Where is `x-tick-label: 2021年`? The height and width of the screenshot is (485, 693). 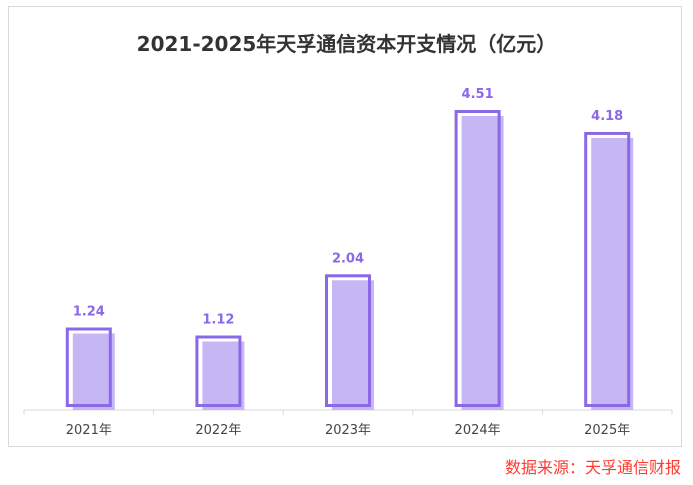 x-tick-label: 2021年 is located at coordinates (89, 430).